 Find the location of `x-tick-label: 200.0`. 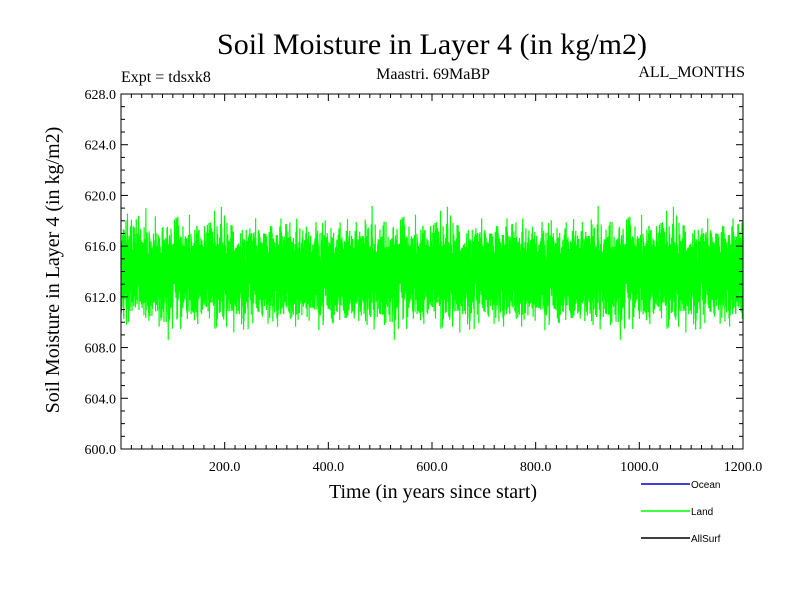

x-tick-label: 200.0 is located at coordinates (225, 467).